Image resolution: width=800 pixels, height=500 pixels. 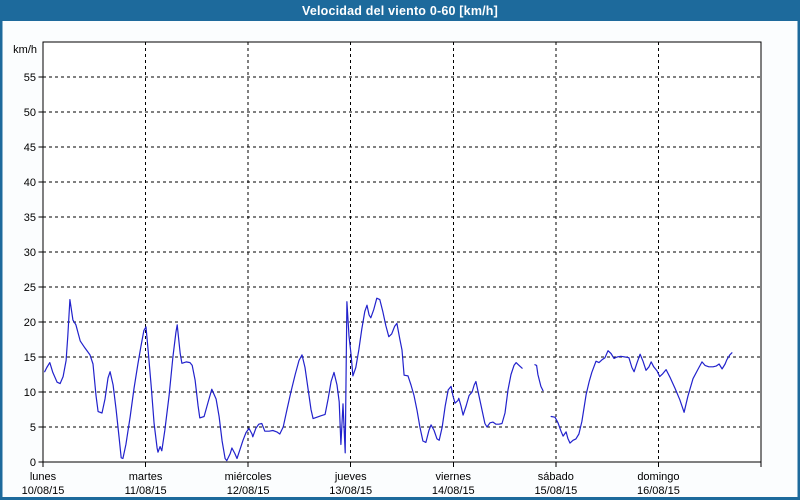 I want to click on y-tick-label: 35, so click(x=30, y=218).